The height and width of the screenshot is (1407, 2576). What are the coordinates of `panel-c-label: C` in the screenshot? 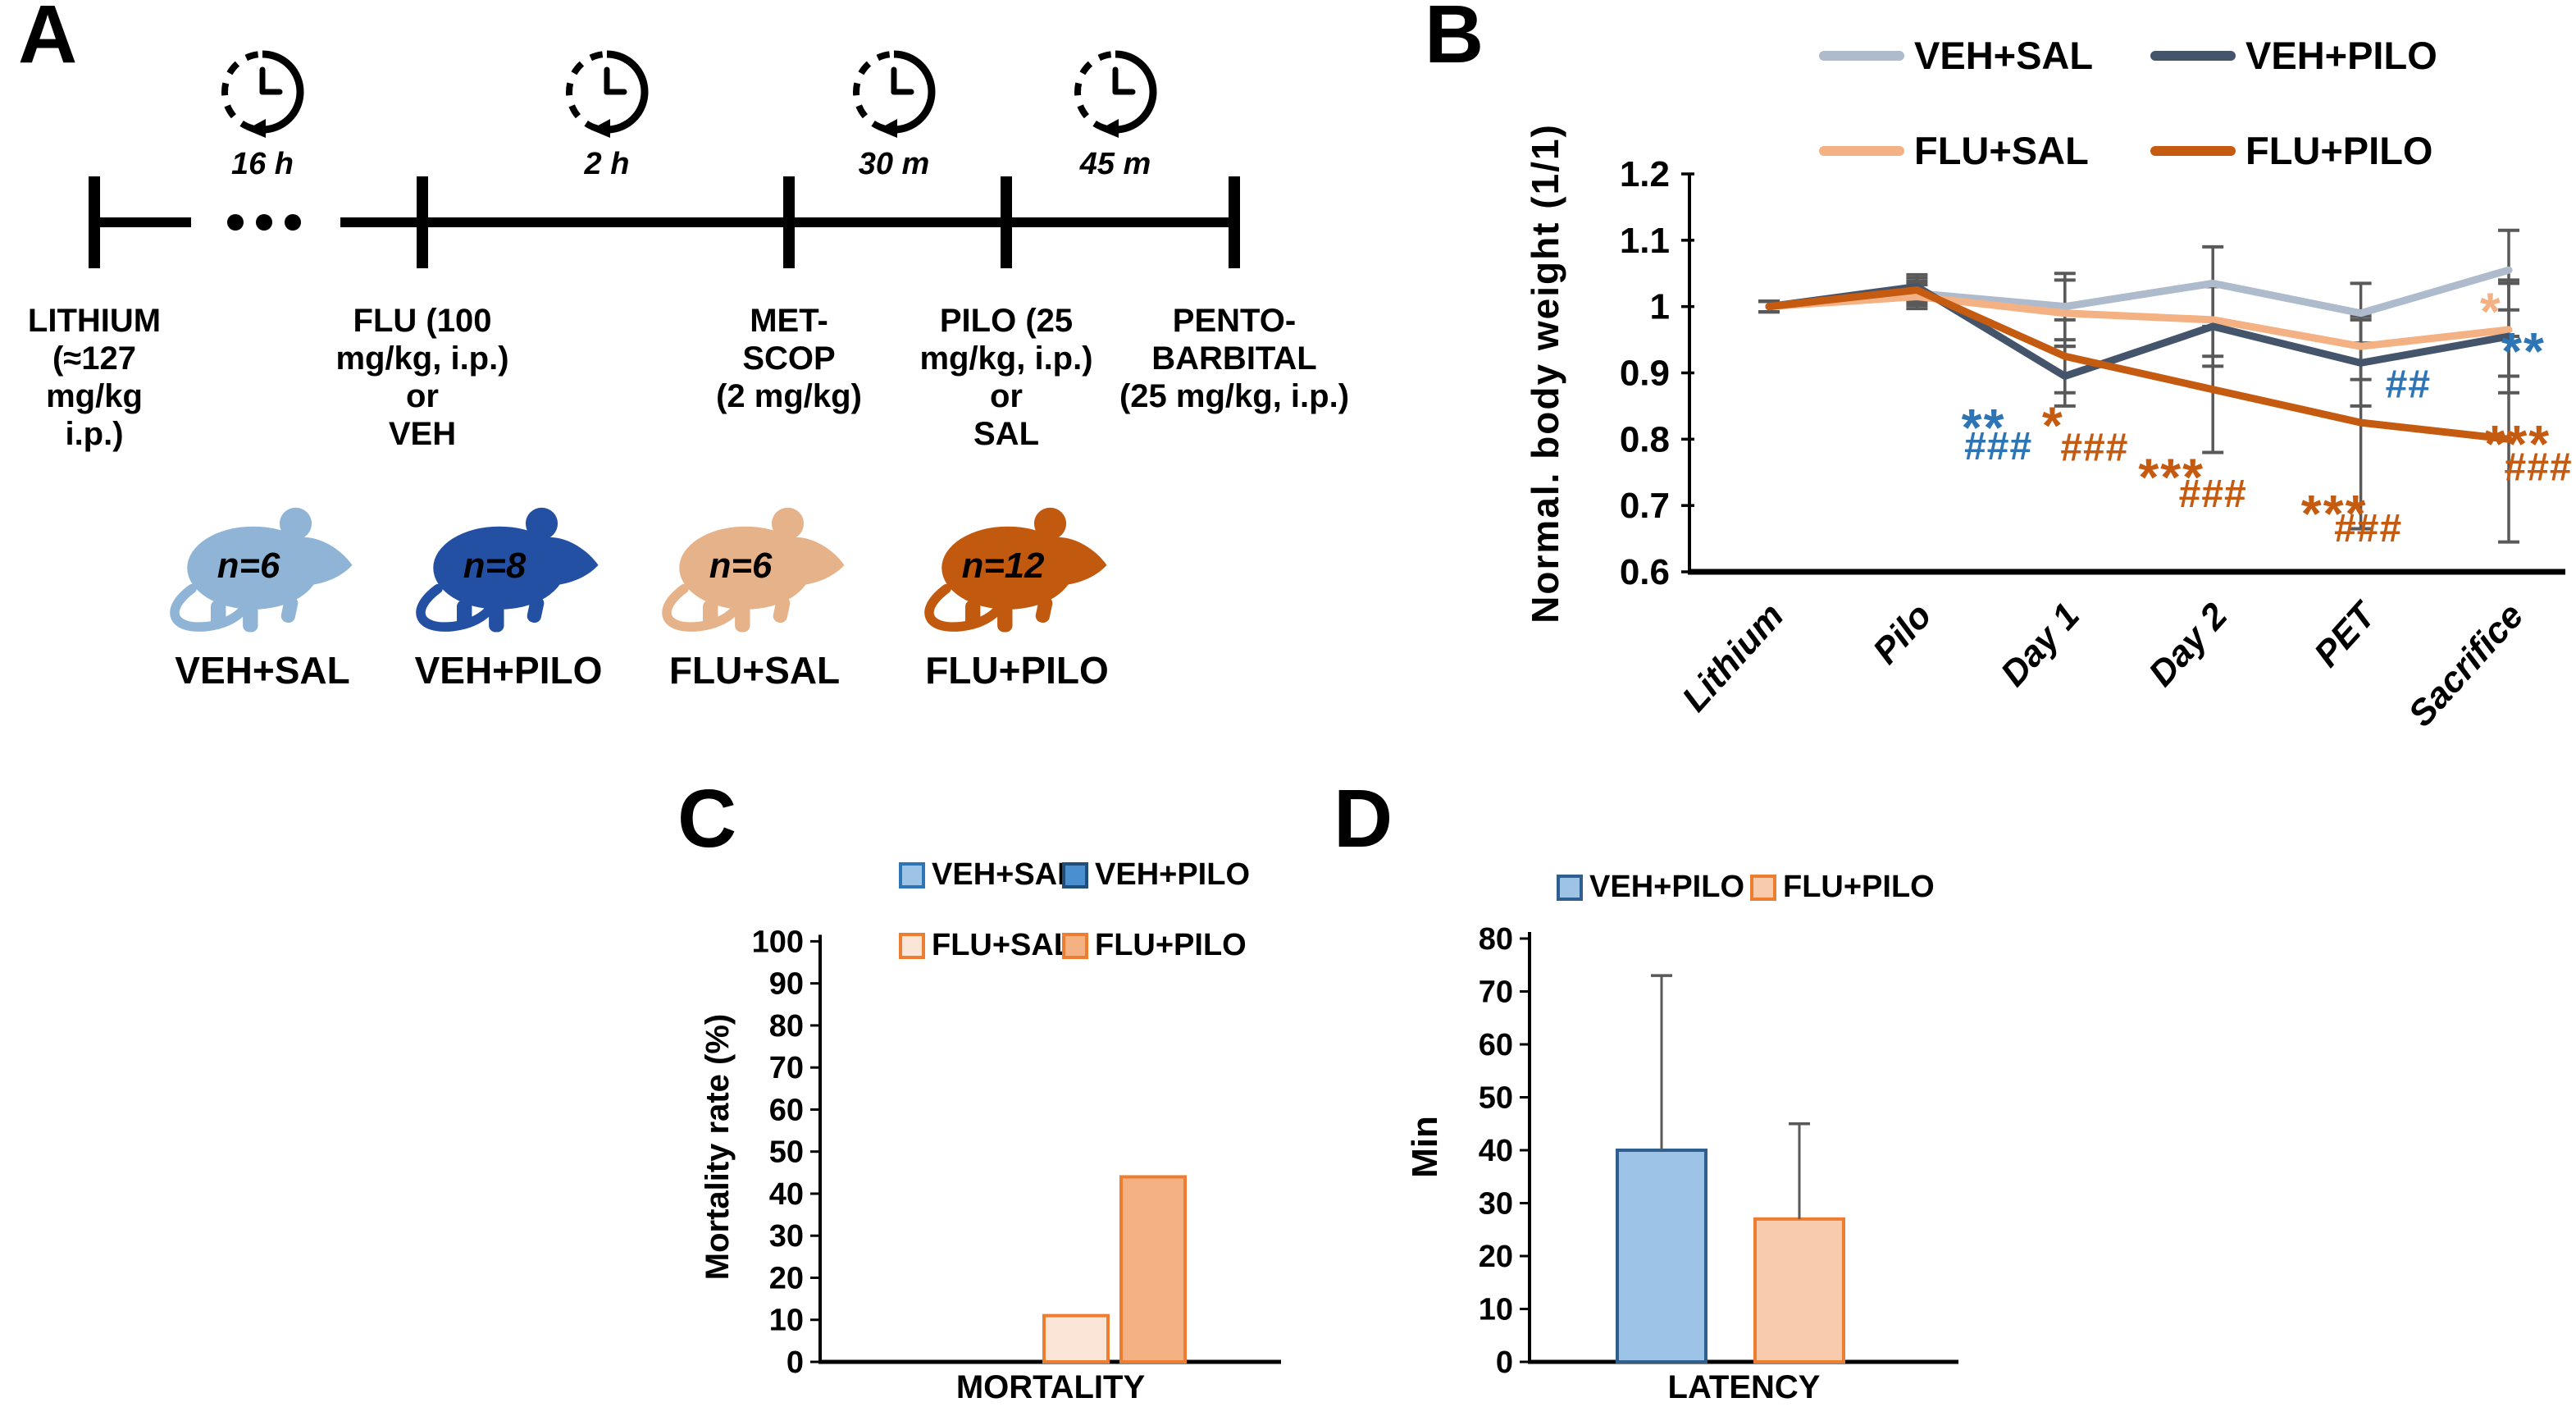 It's located at (707, 819).